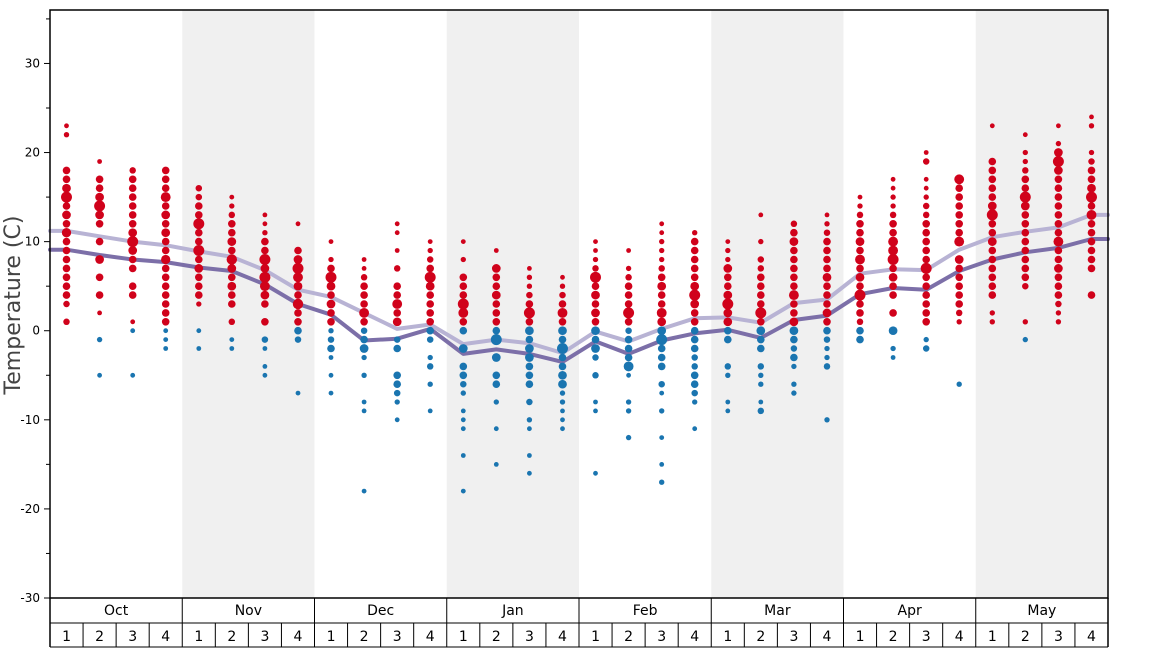  I want to click on week-label: 4, so click(694, 637).